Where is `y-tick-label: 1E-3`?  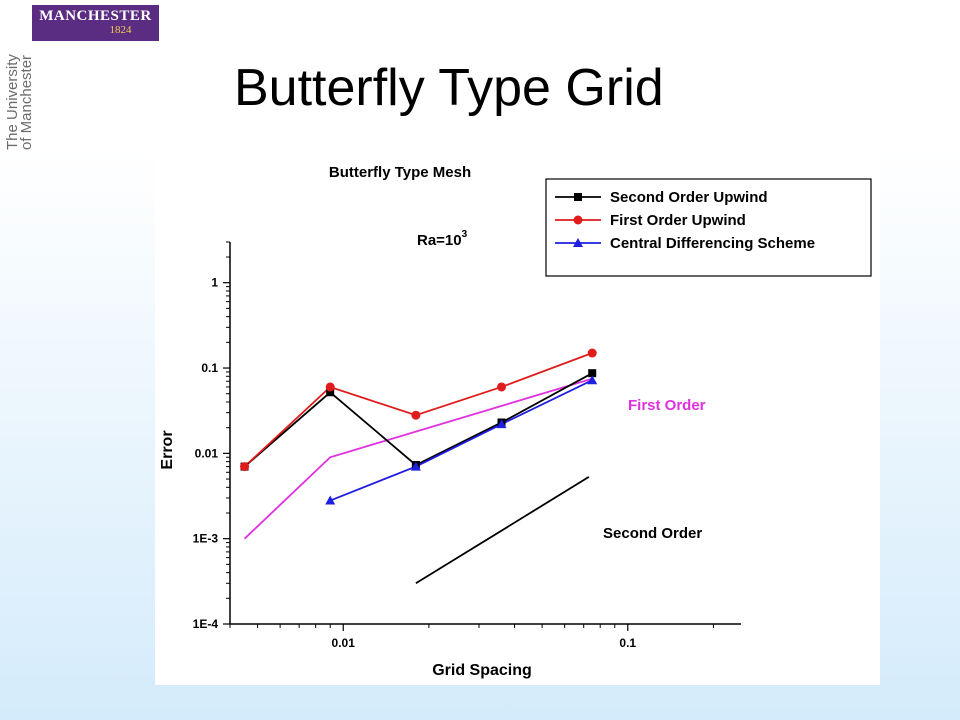 y-tick-label: 1E-3 is located at coordinates (206, 539).